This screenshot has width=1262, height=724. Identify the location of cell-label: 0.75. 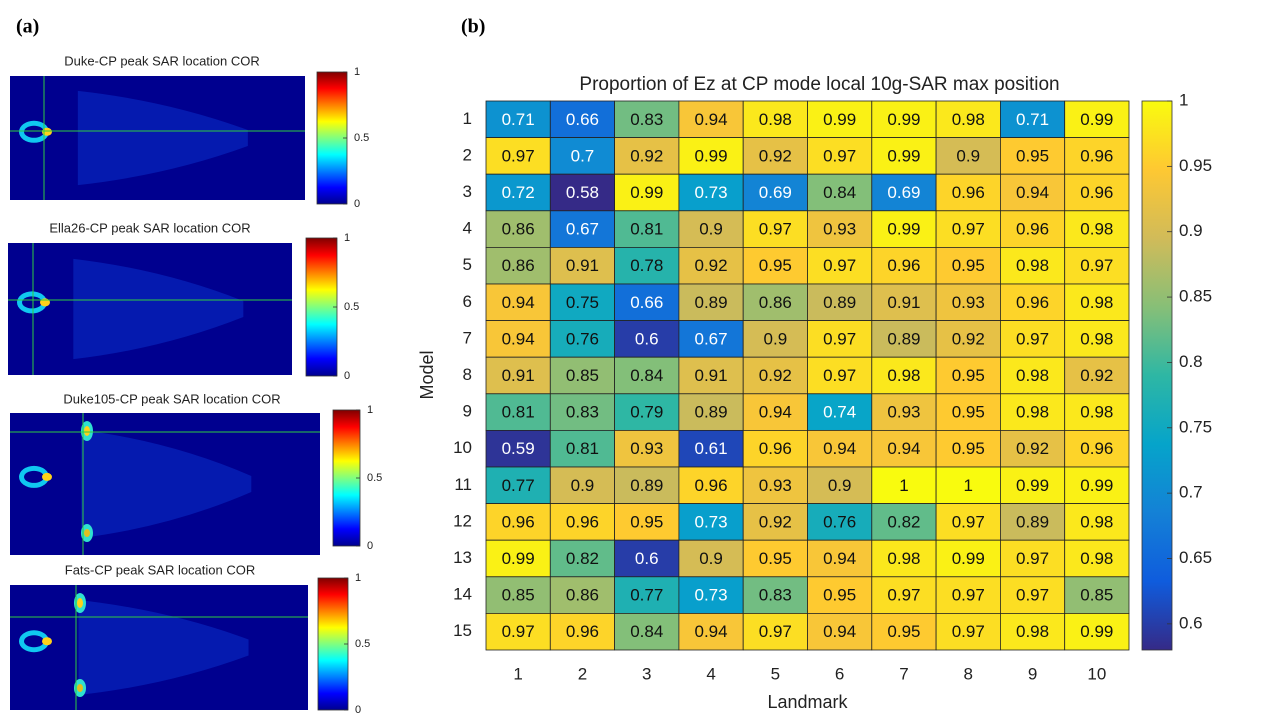
(582, 302).